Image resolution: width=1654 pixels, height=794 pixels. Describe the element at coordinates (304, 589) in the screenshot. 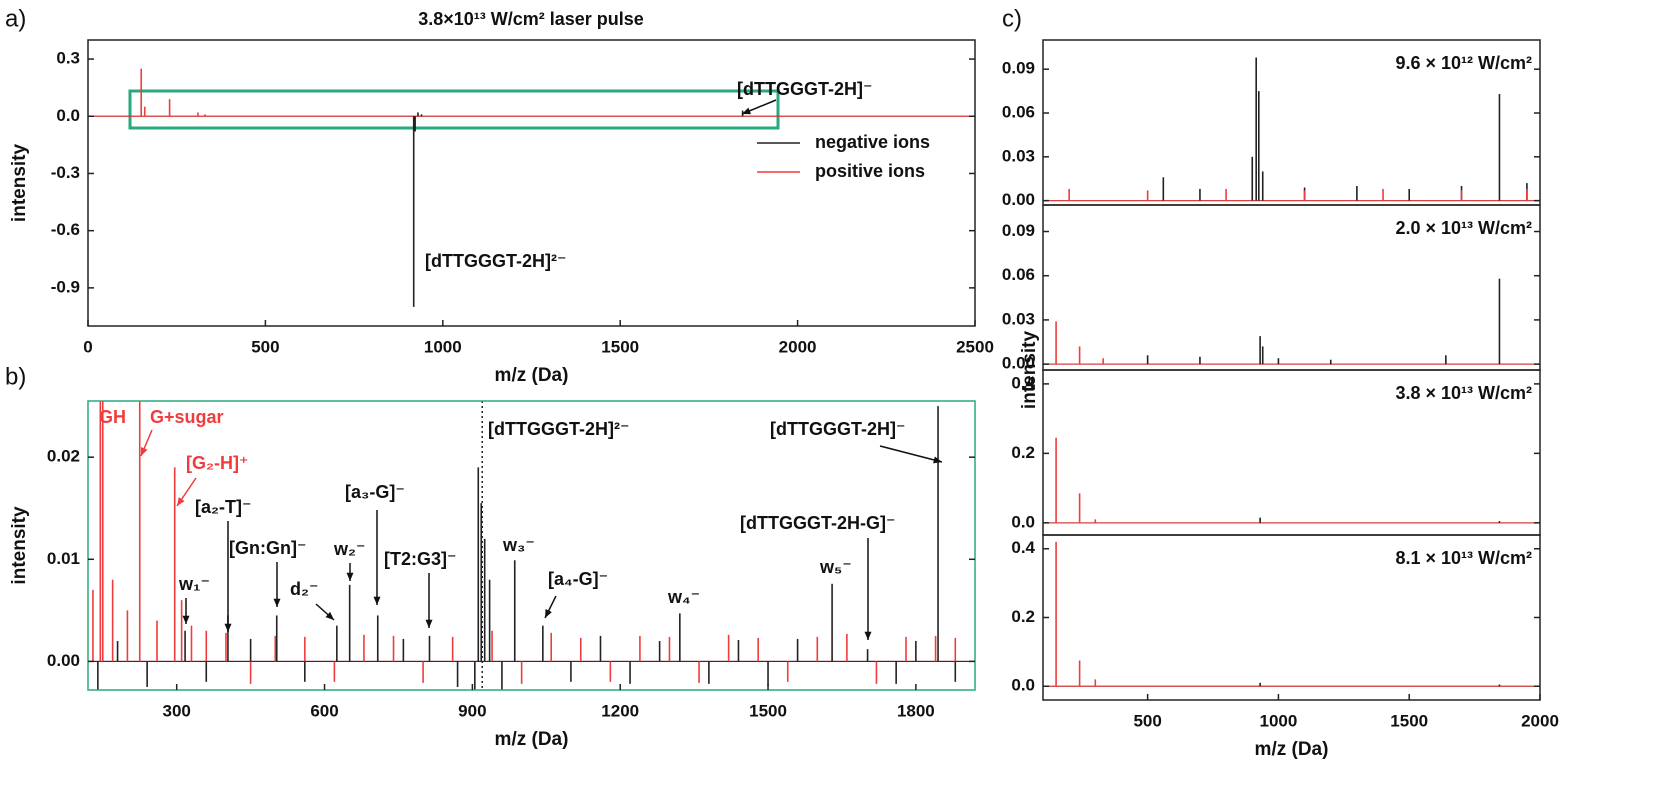

I see `annotation: d₂⁻` at that location.